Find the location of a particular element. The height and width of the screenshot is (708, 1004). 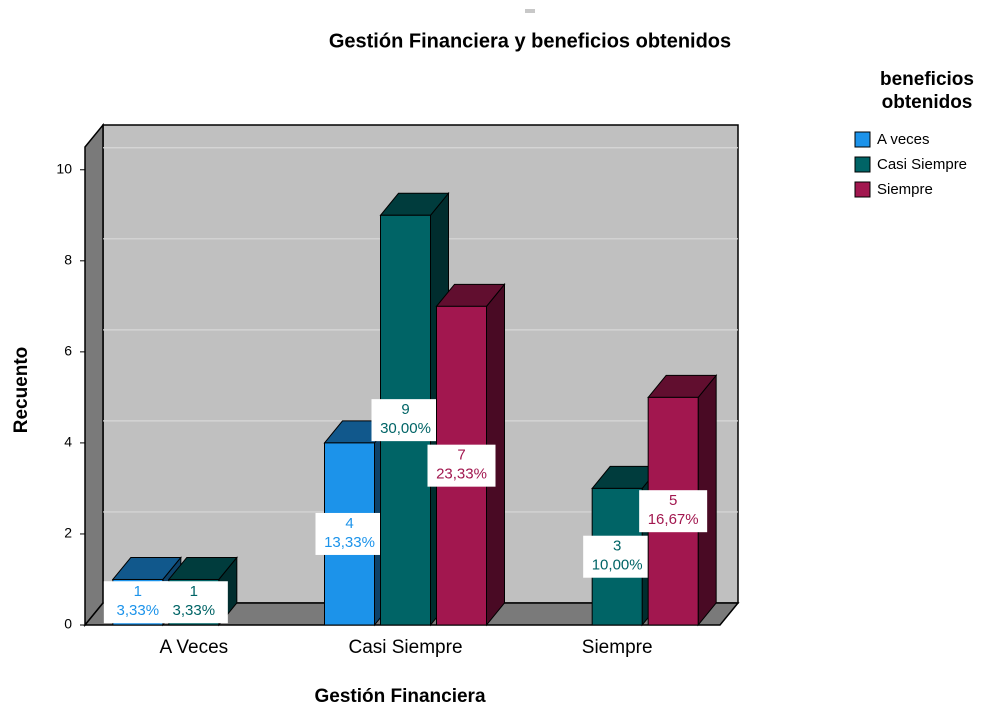

y-tick-label: 8 is located at coordinates (68, 260).